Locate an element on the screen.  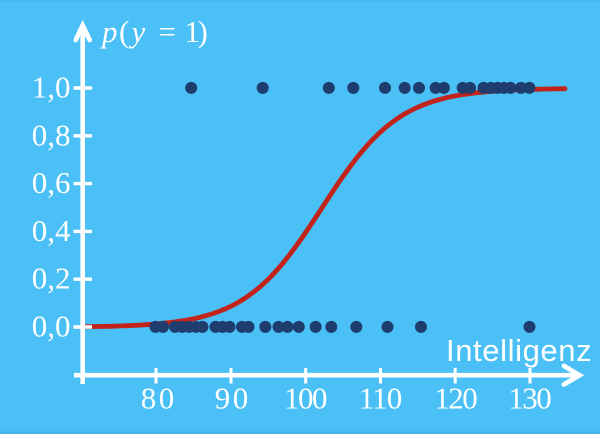
svg-text: 0,6 is located at coordinates (51, 182).